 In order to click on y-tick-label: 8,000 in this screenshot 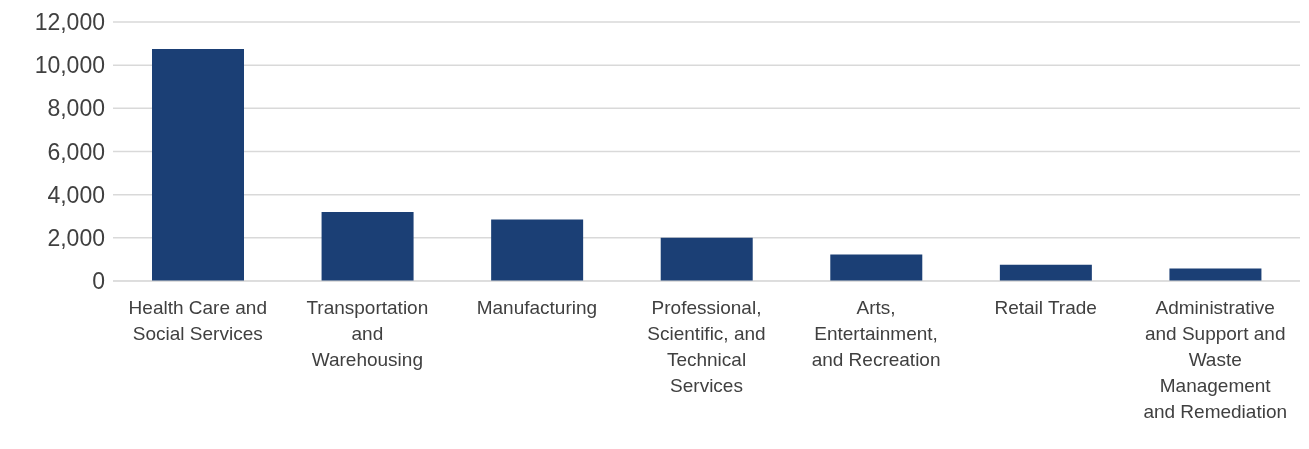, I will do `click(76, 108)`.